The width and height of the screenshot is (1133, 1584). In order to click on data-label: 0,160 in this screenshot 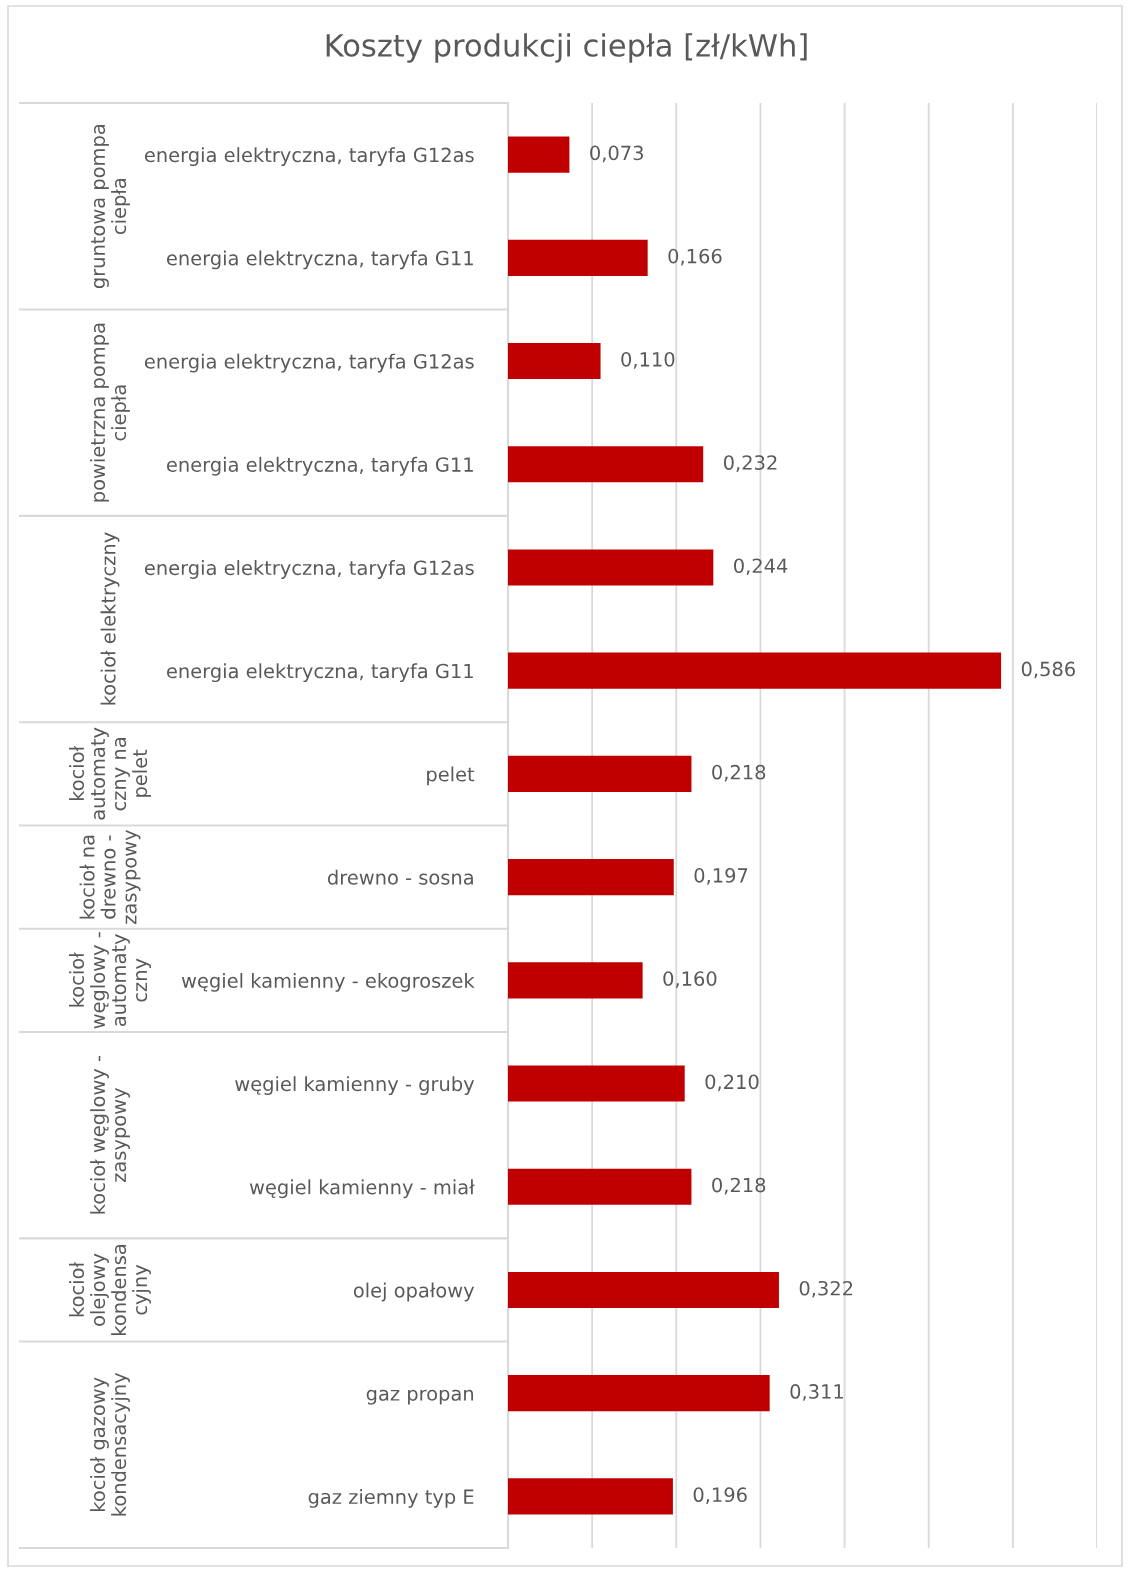, I will do `click(690, 979)`.